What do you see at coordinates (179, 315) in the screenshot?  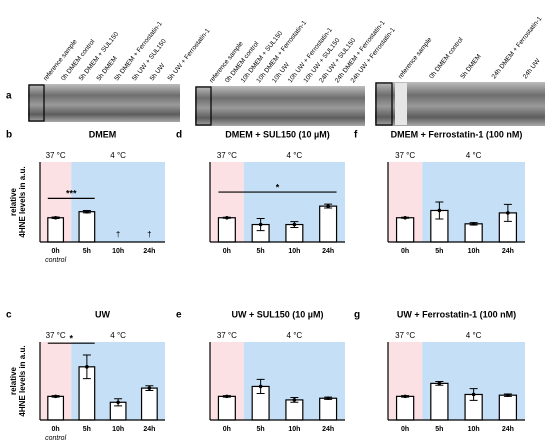 I see `panel-label: e` at bounding box center [179, 315].